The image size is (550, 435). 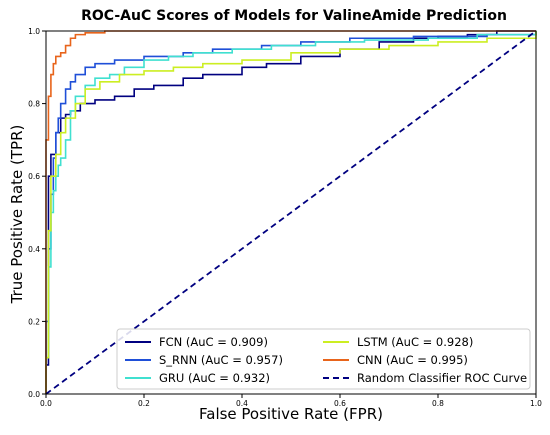 I want to click on legend-label: FCN (AuC = 0.909), so click(x=213, y=342).